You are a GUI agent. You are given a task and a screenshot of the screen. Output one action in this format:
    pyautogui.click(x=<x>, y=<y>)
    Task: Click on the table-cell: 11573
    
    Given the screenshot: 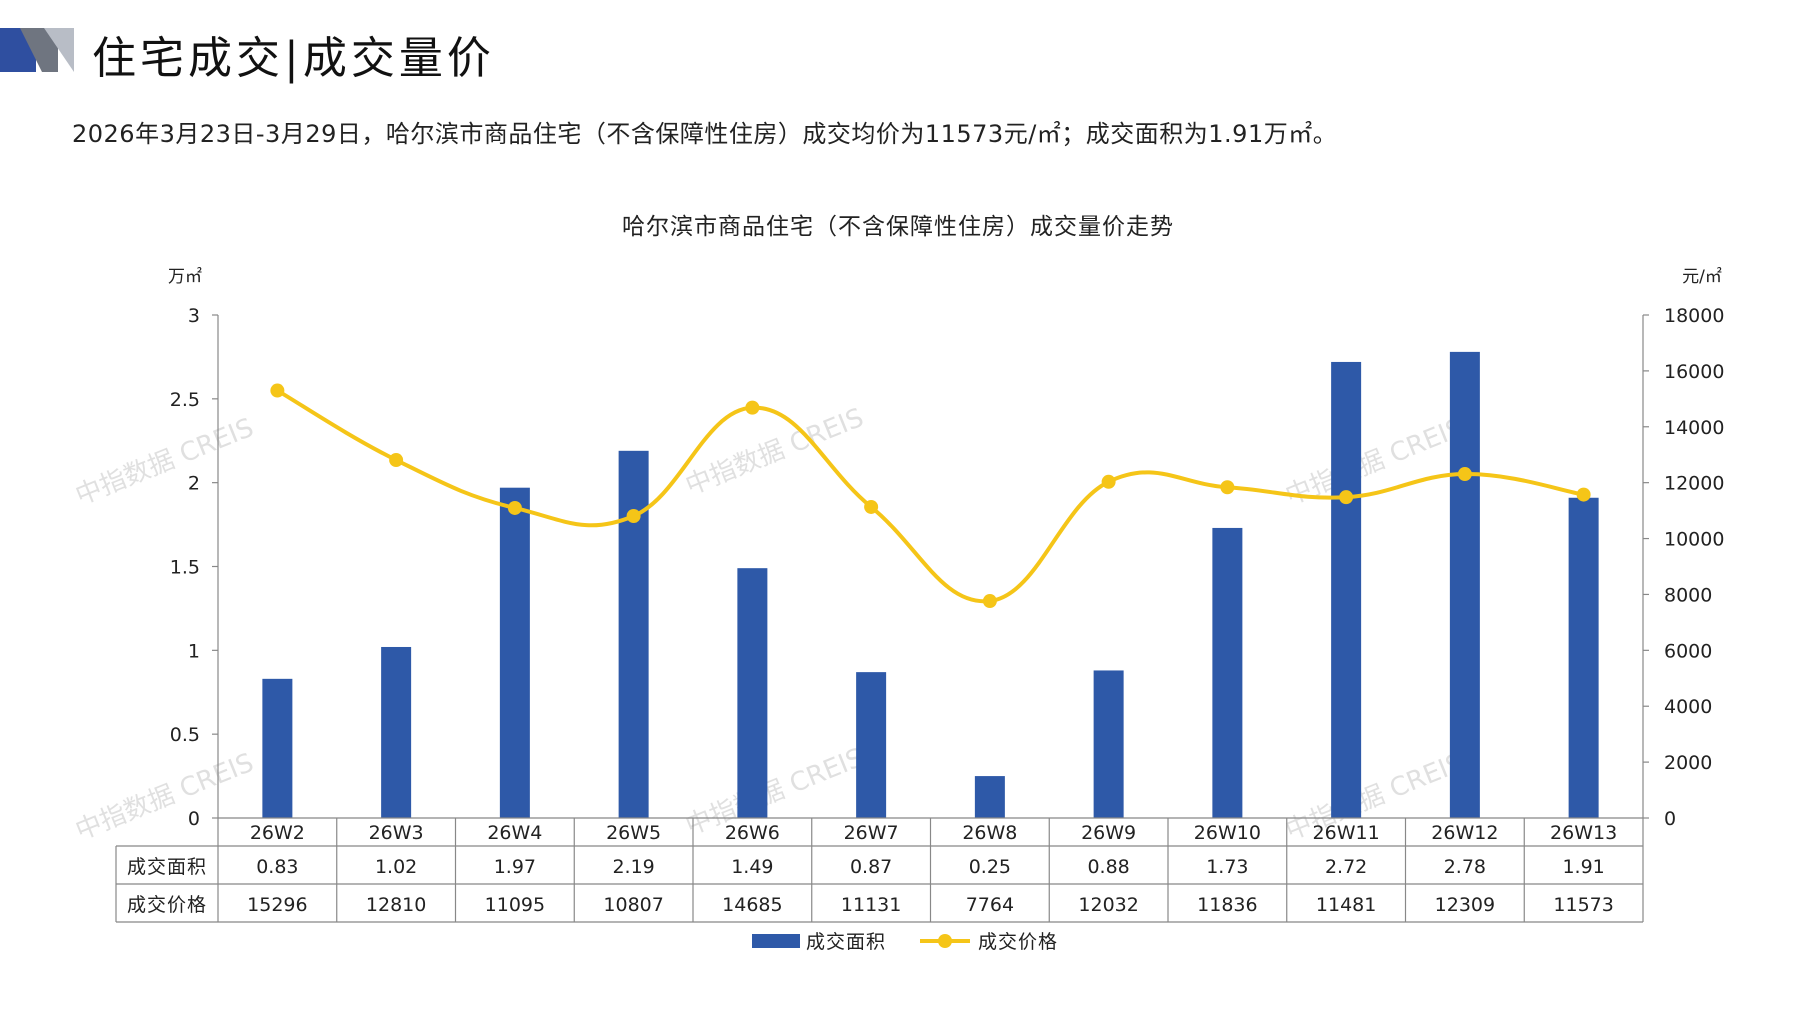 What is the action you would take?
    pyautogui.click(x=1583, y=905)
    